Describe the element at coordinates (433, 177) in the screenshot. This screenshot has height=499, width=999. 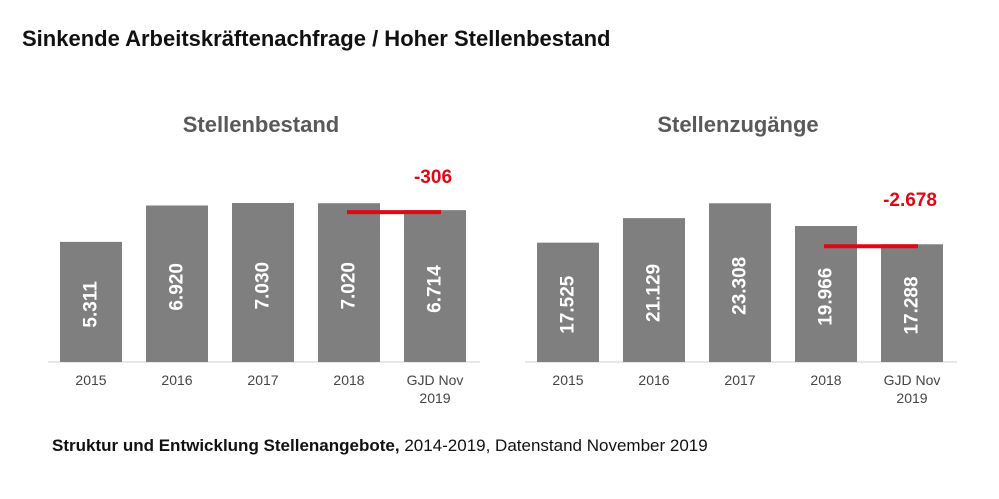
I see `delta-label: -306` at that location.